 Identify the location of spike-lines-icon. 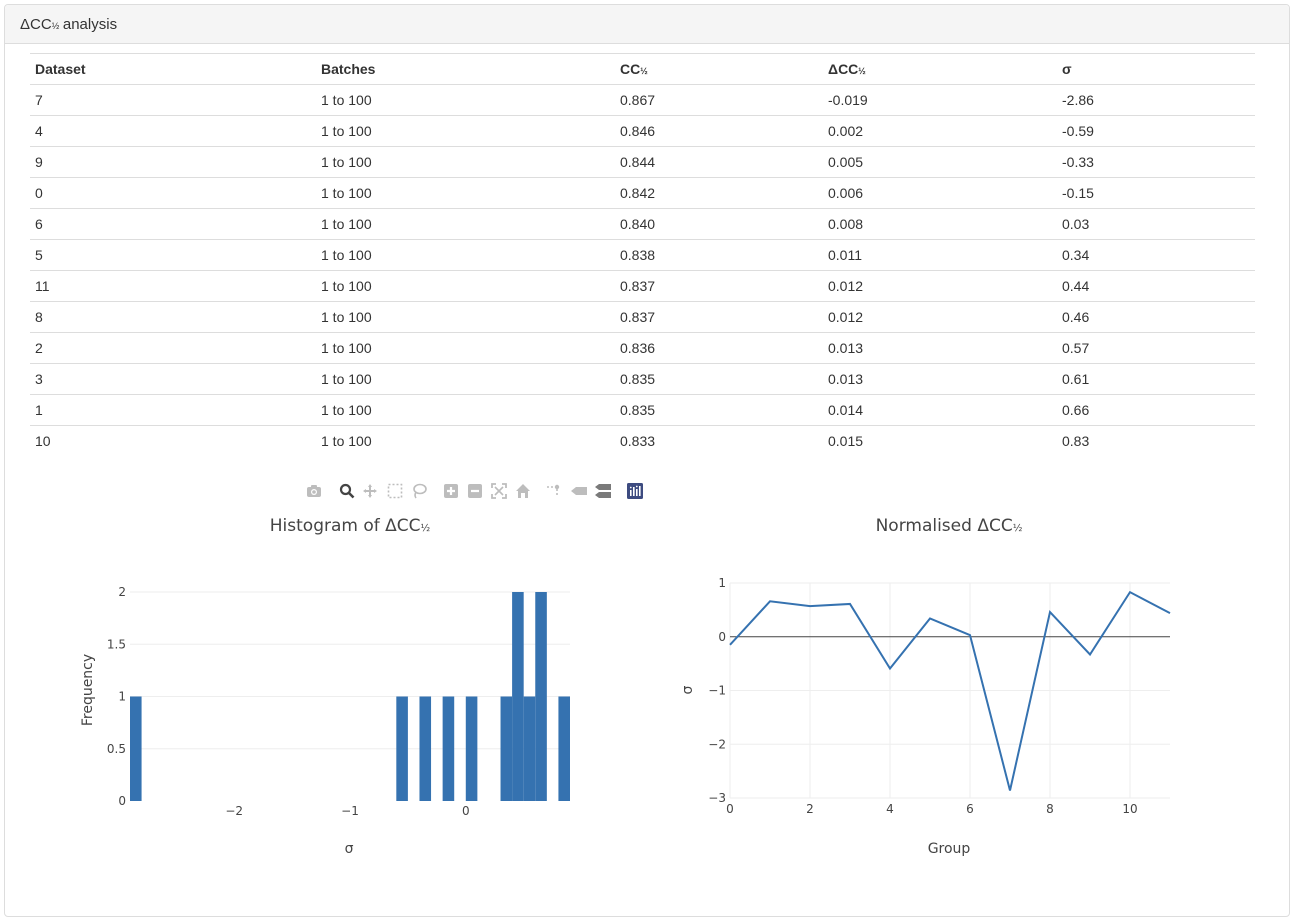
(553, 491).